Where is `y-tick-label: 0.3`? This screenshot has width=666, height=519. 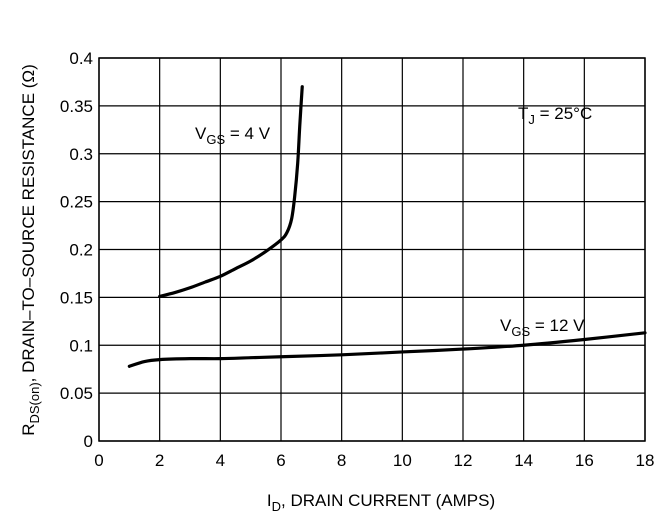
y-tick-label: 0.3 is located at coordinates (81, 154).